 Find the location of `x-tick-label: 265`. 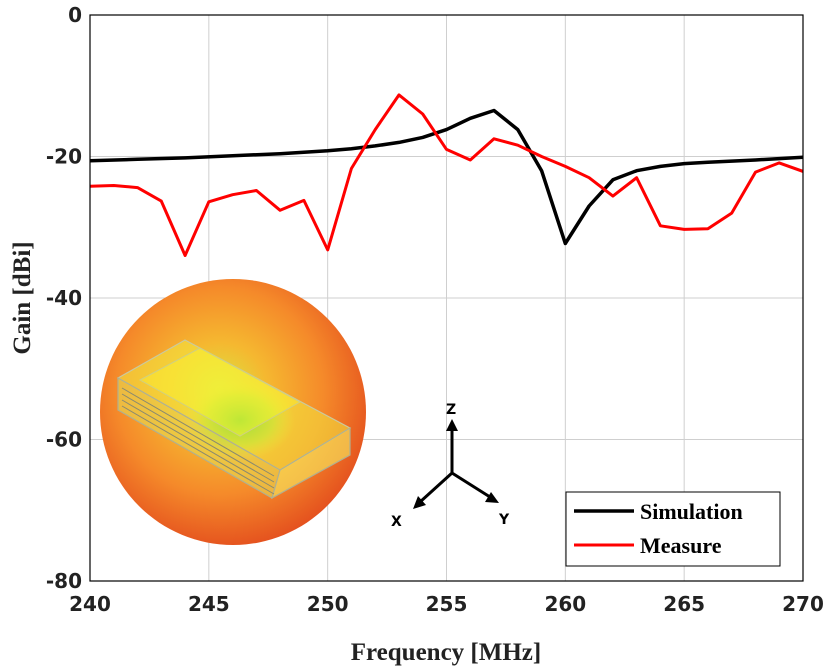

x-tick-label: 265 is located at coordinates (684, 604).